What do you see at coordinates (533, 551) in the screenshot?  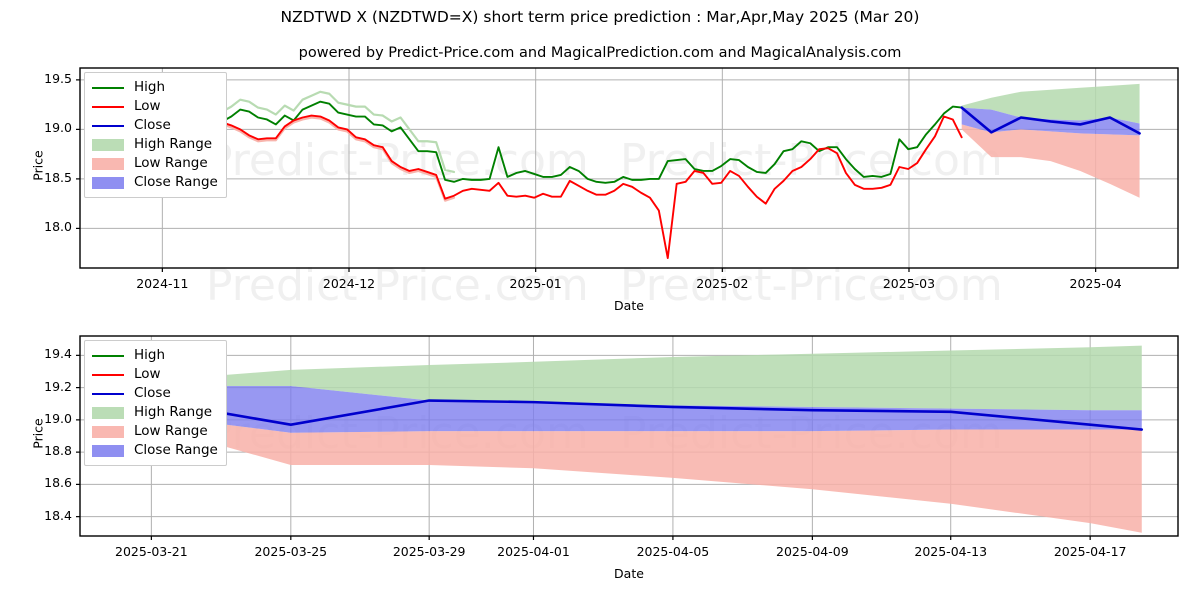 I see `bottom-chart-x-tick-label: 2025-04-01` at bounding box center [533, 551].